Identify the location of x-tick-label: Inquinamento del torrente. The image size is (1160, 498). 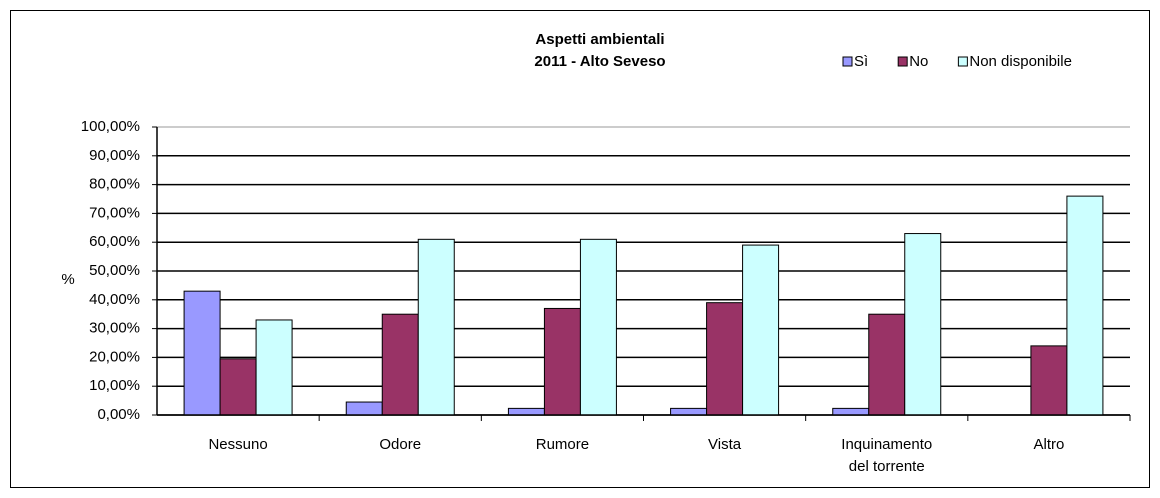
(886, 455).